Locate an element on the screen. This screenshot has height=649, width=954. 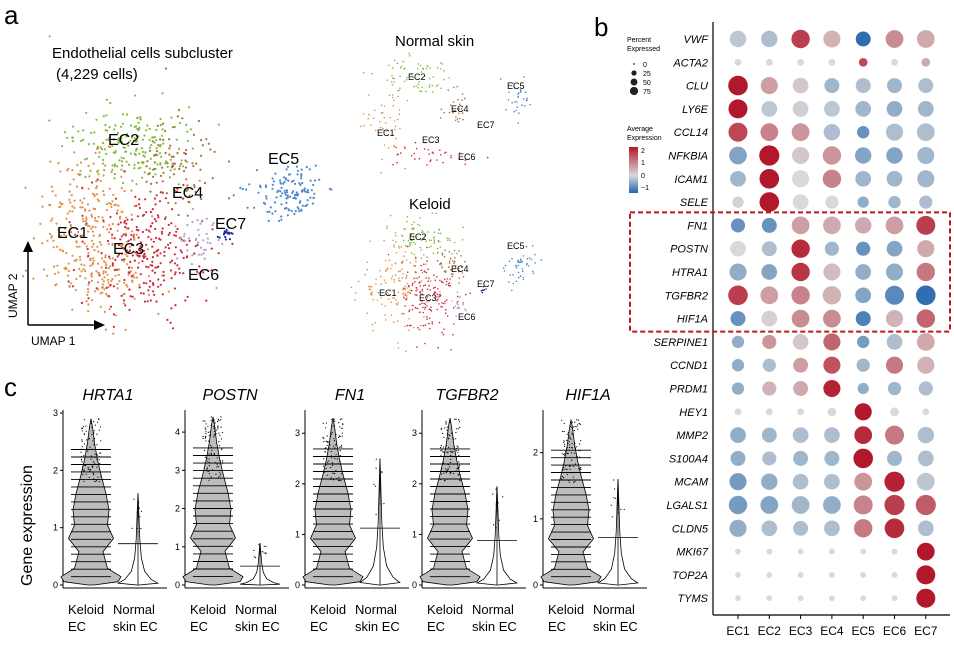
dot-top2a-ec2 is located at coordinates (769, 574).